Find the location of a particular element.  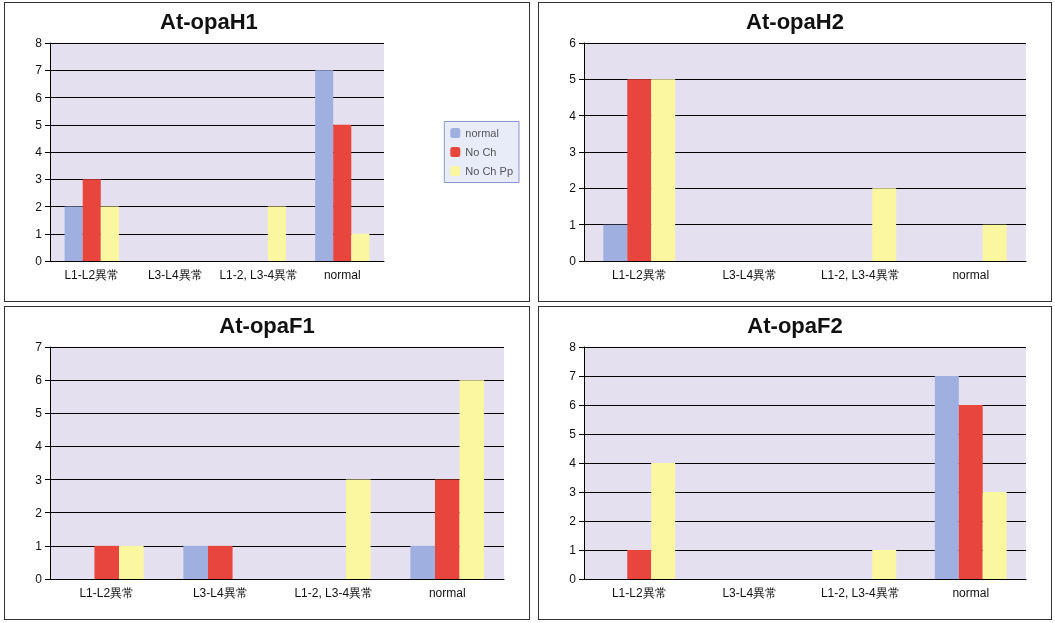

chart-title: At-opaH2 is located at coordinates (795, 21).